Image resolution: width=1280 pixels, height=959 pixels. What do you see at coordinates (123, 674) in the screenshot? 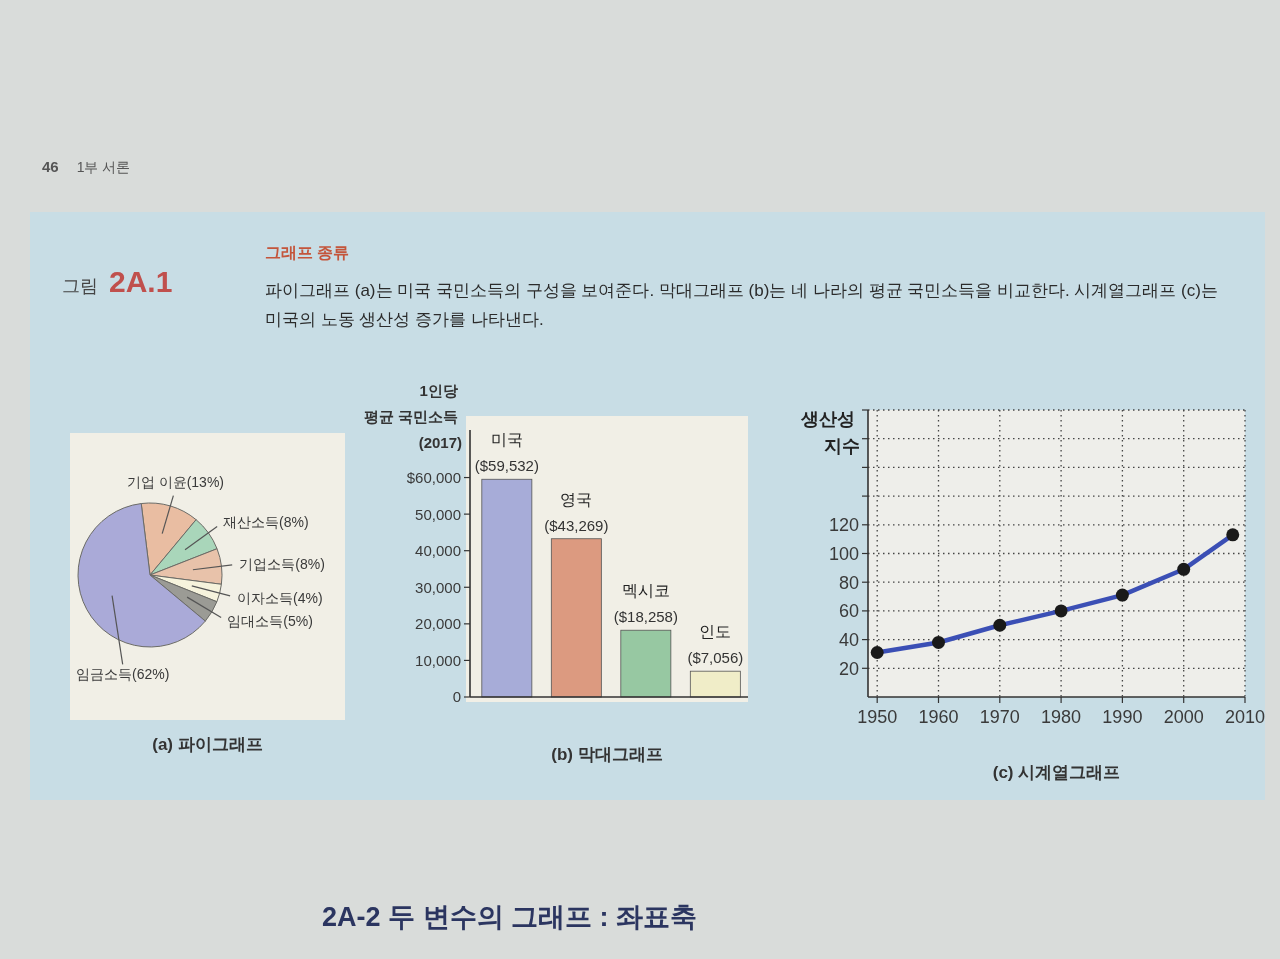
I see `slice-label: 임금소득(62%)` at bounding box center [123, 674].